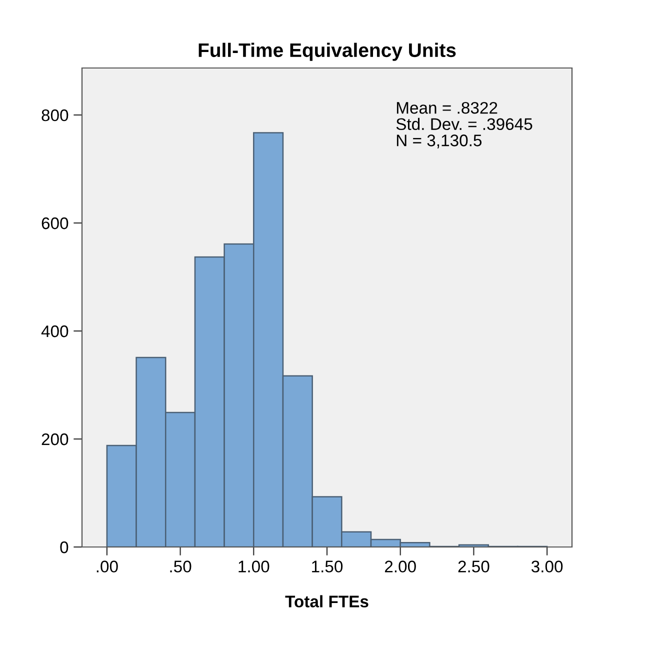 Image resolution: width=662 pixels, height=652 pixels. What do you see at coordinates (464, 124) in the screenshot?
I see `annotation: Std. Dev. = .39645` at bounding box center [464, 124].